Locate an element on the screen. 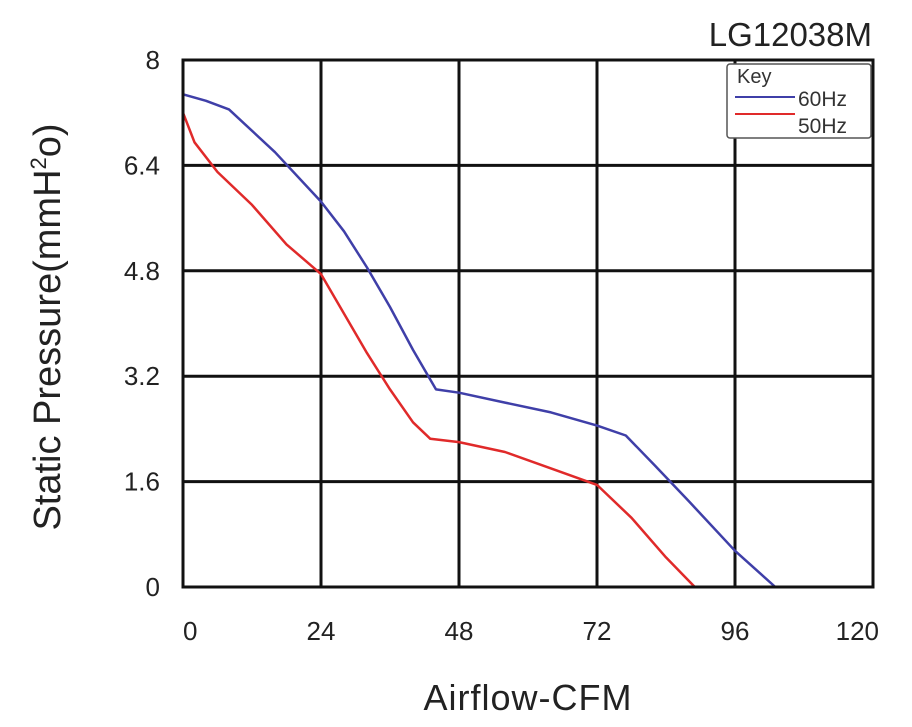 This screenshot has width=912, height=727. legend-title: Key is located at coordinates (754, 77).